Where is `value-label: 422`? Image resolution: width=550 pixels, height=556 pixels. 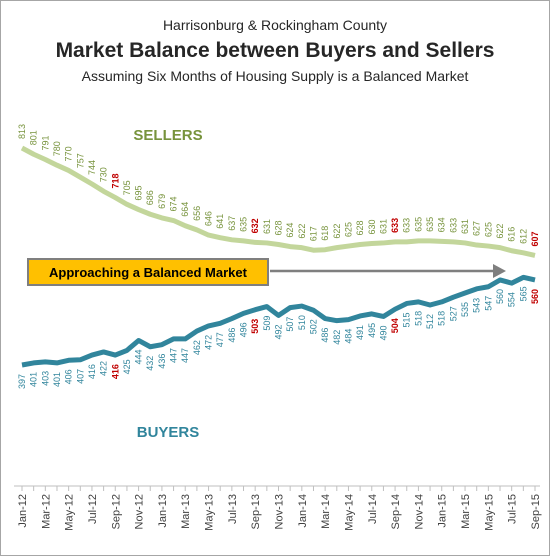
value-label: 422 is located at coordinates (104, 368).